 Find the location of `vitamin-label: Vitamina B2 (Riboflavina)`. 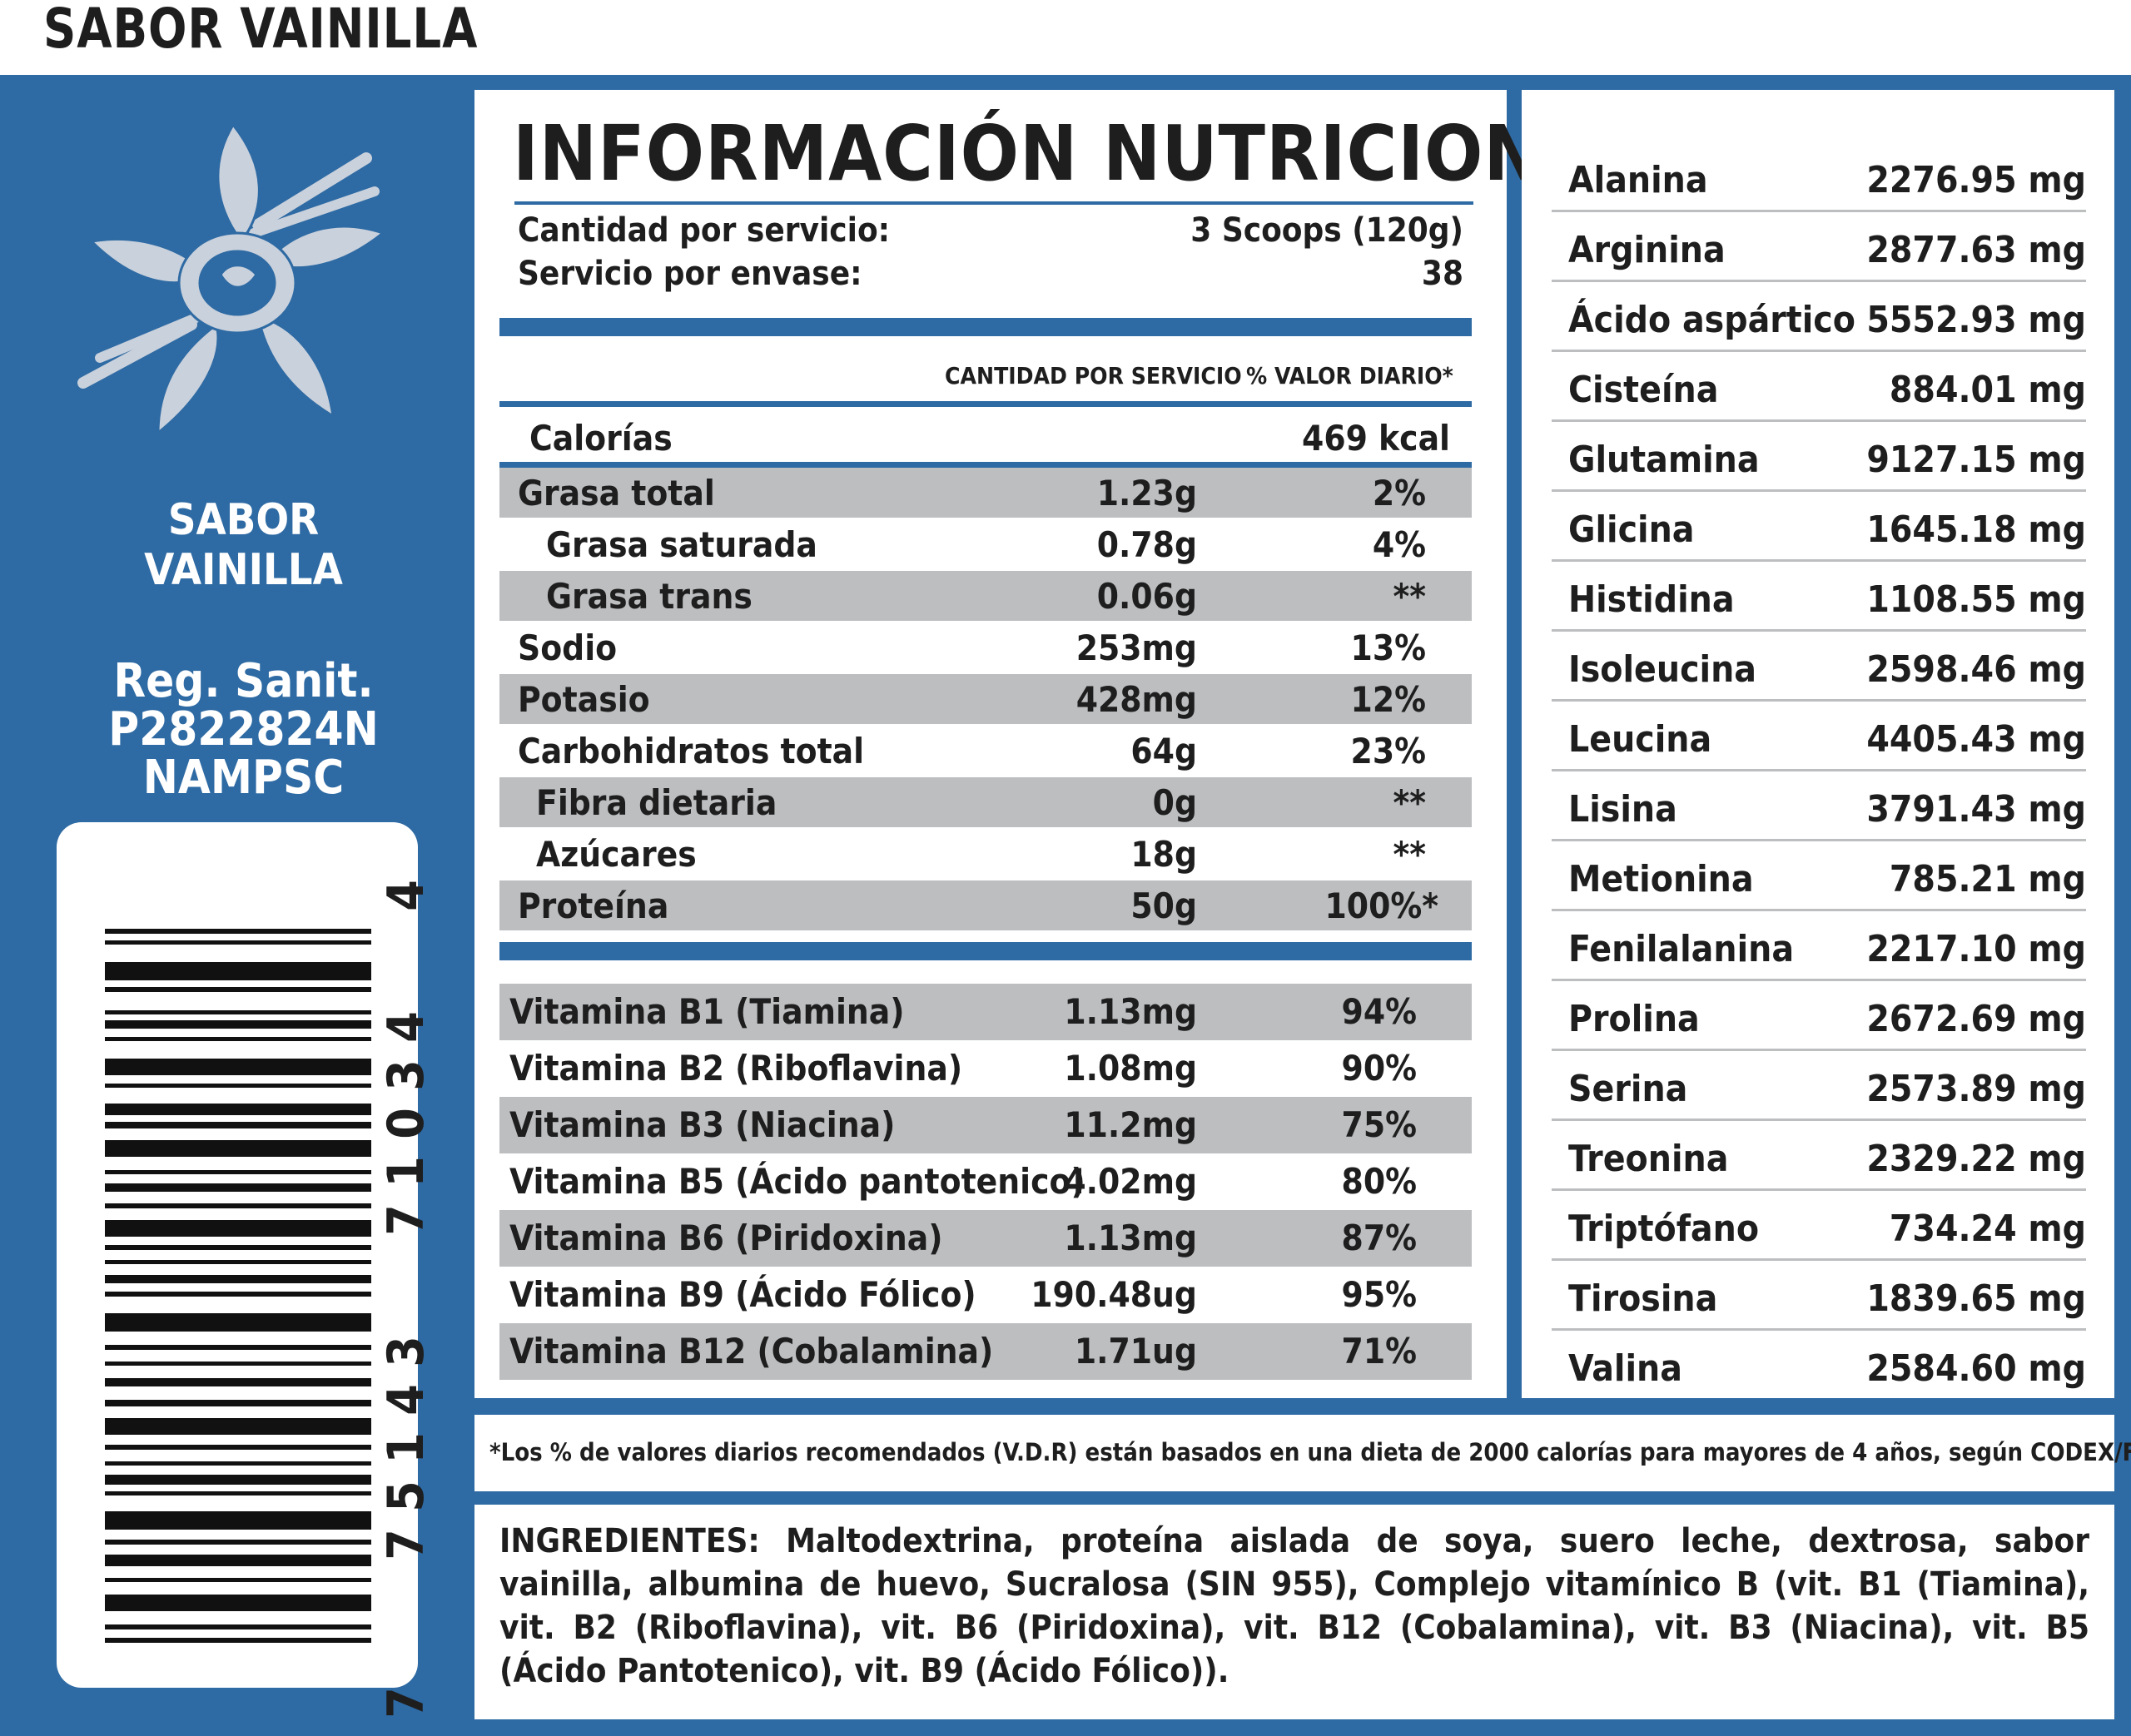

vitamin-label: Vitamina B2 (Riboflavina) is located at coordinates (736, 1068).